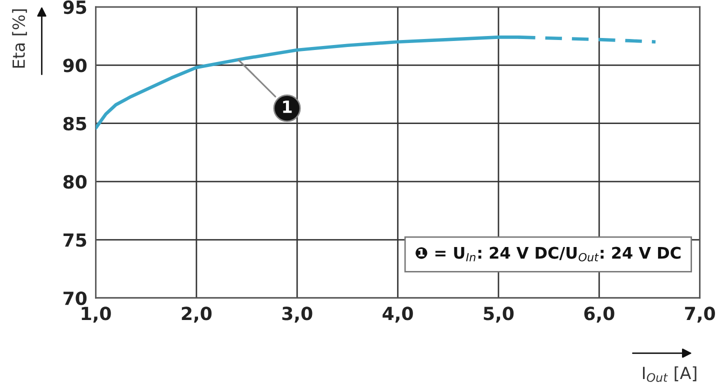 The image size is (720, 386). I want to click on x-tick-label: 4,0, so click(397, 314).